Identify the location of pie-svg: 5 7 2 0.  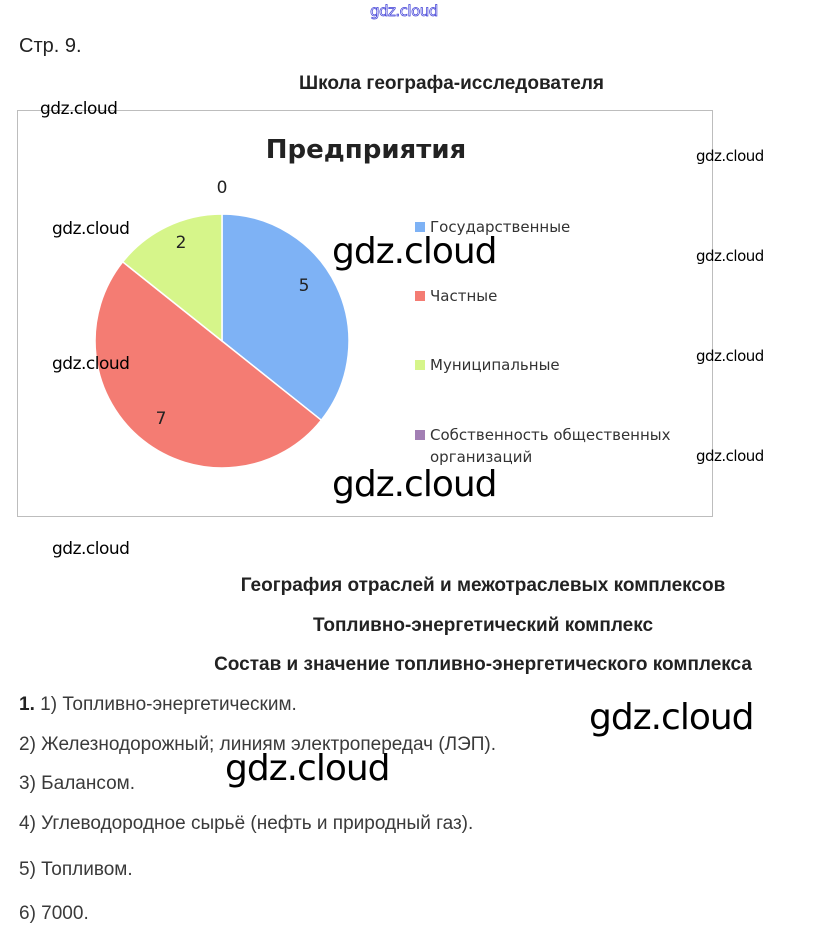
(222, 323).